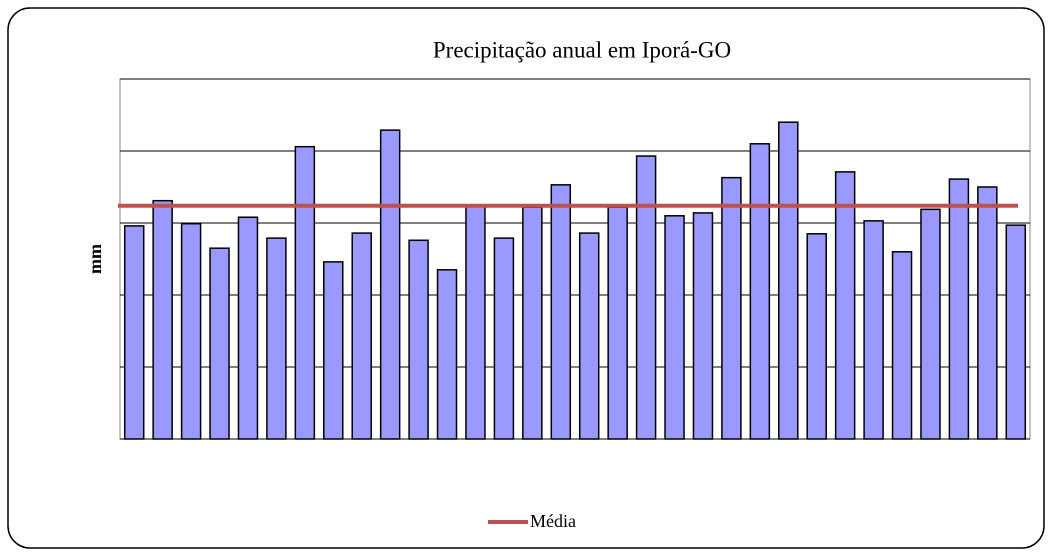 The width and height of the screenshot is (1052, 556). I want to click on legend-label: Média, so click(553, 521).